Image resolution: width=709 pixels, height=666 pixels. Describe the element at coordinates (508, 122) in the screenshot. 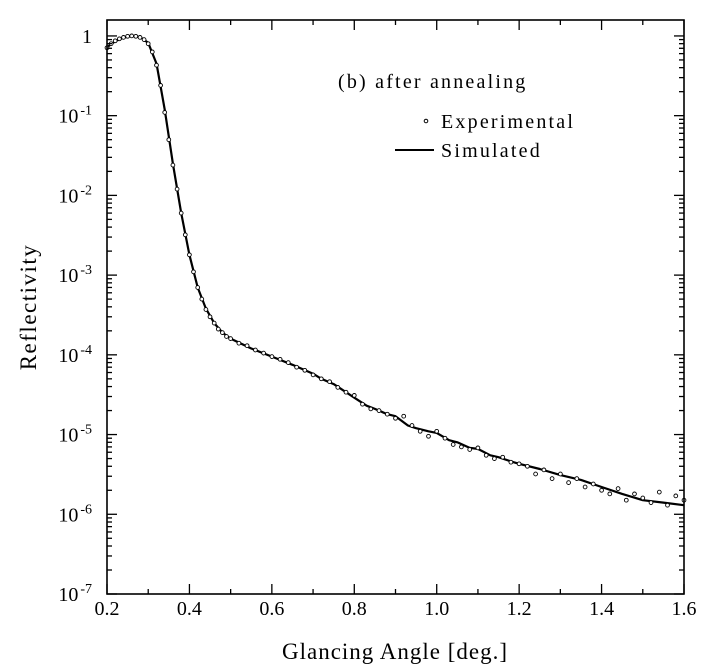

I see `legend-label-experimental: Experimental` at that location.